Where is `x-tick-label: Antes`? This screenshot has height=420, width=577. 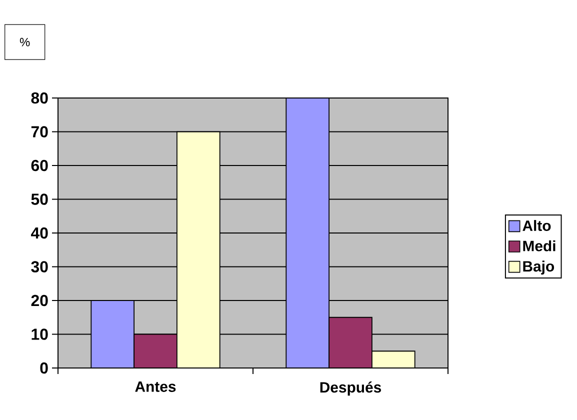 x-tick-label: Antes is located at coordinates (155, 387).